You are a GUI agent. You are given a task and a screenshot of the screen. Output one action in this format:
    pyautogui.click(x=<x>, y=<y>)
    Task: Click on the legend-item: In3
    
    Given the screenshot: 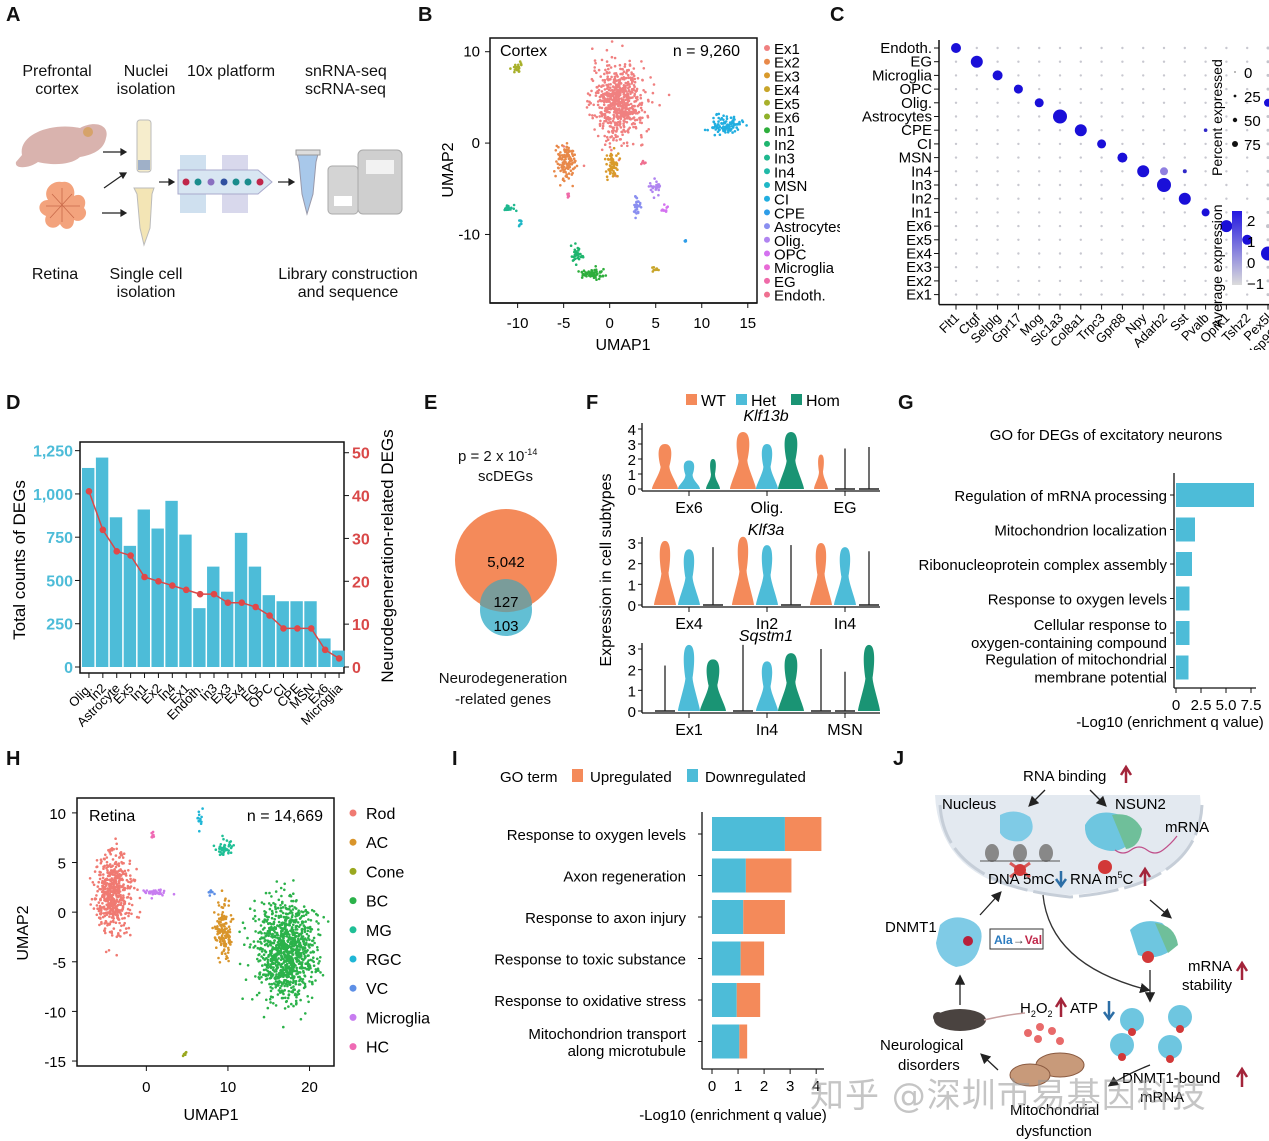 What is the action you would take?
    pyautogui.click(x=779, y=159)
    